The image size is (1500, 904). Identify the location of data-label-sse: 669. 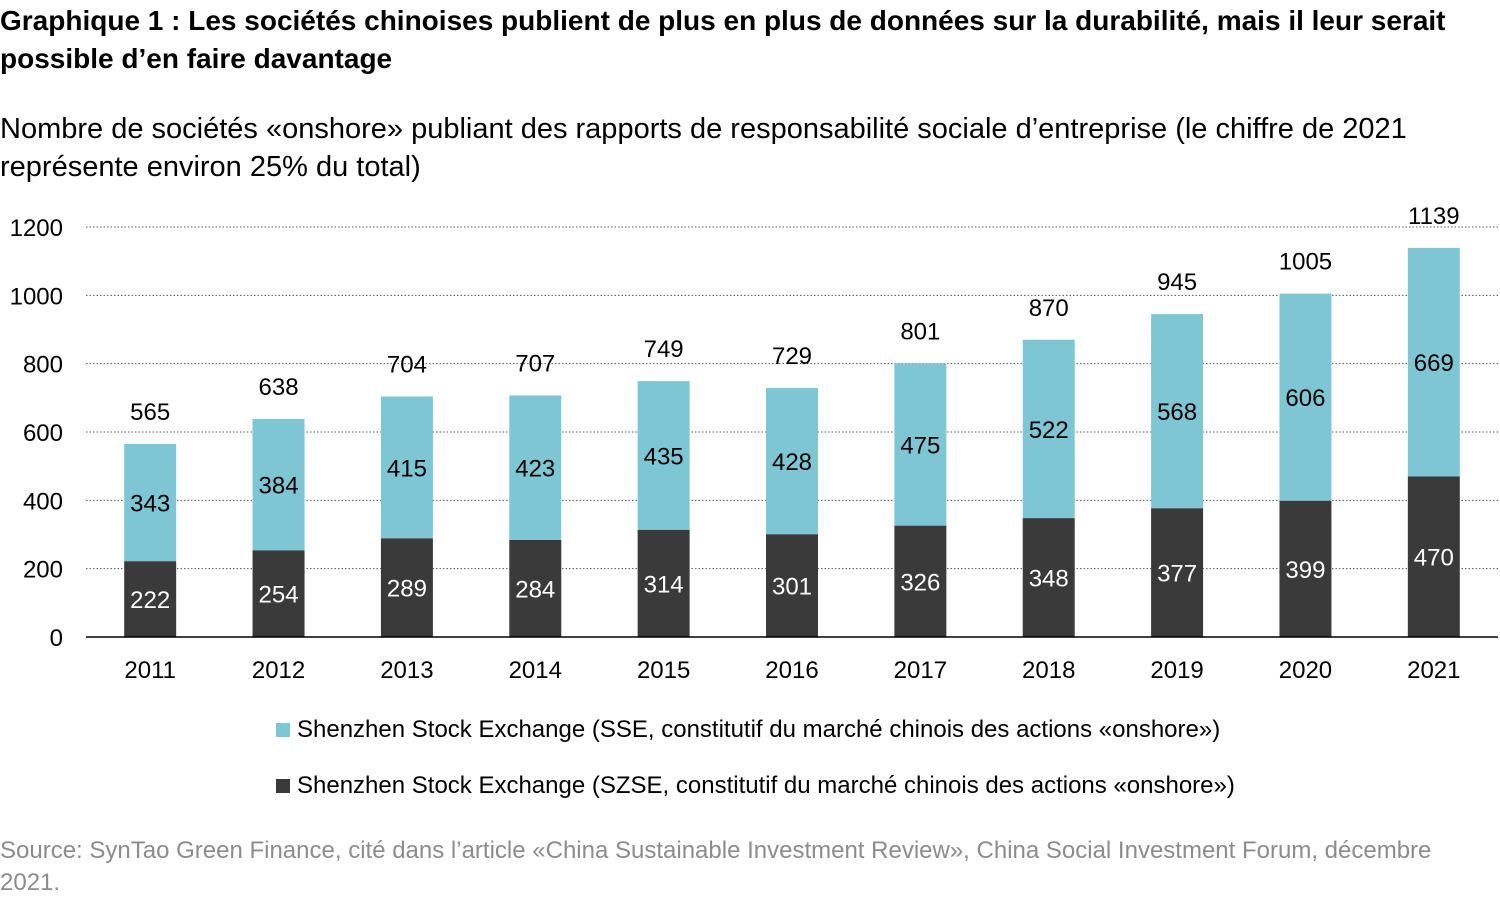
(1434, 363).